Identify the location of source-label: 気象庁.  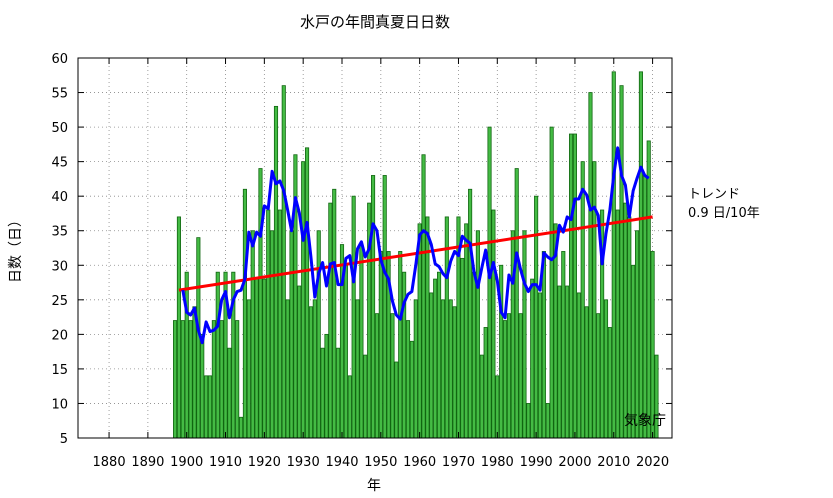
(645, 421).